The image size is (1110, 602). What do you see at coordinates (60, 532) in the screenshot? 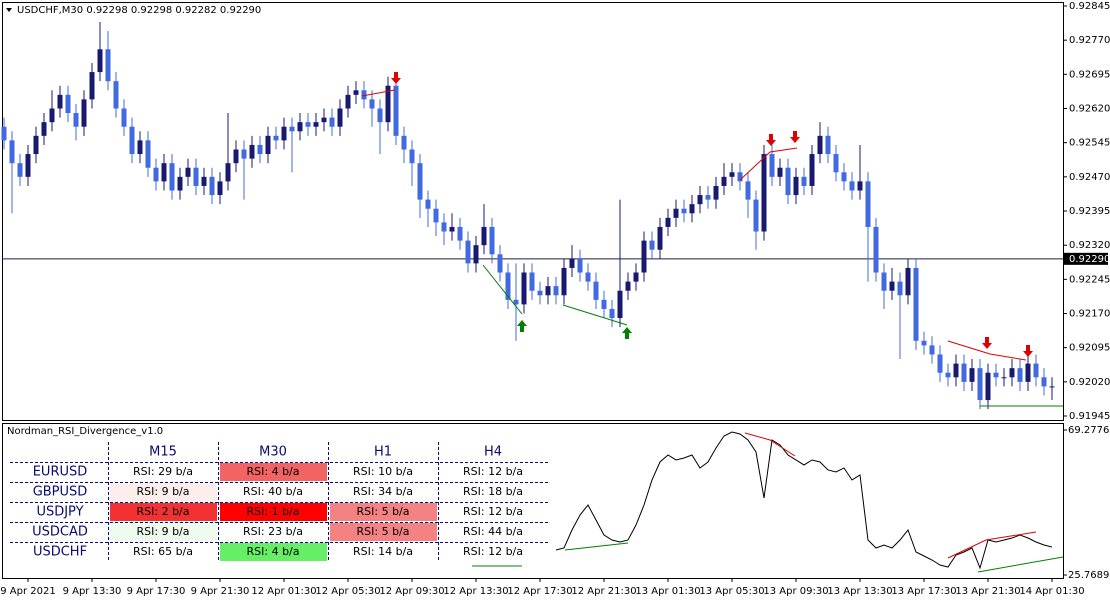
I see `row-label: USDCAD` at bounding box center [60, 532].